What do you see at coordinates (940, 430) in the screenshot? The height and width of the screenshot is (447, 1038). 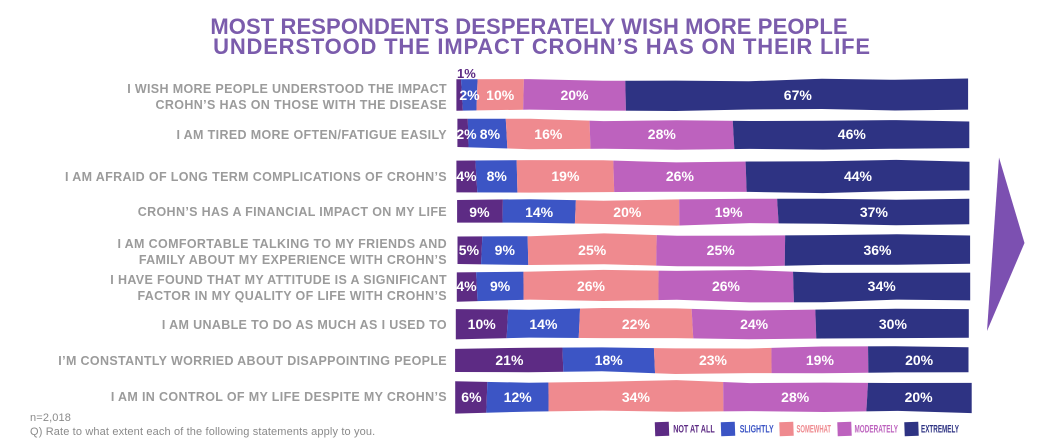 I see `svg-text: EXTREMELY` at bounding box center [940, 430].